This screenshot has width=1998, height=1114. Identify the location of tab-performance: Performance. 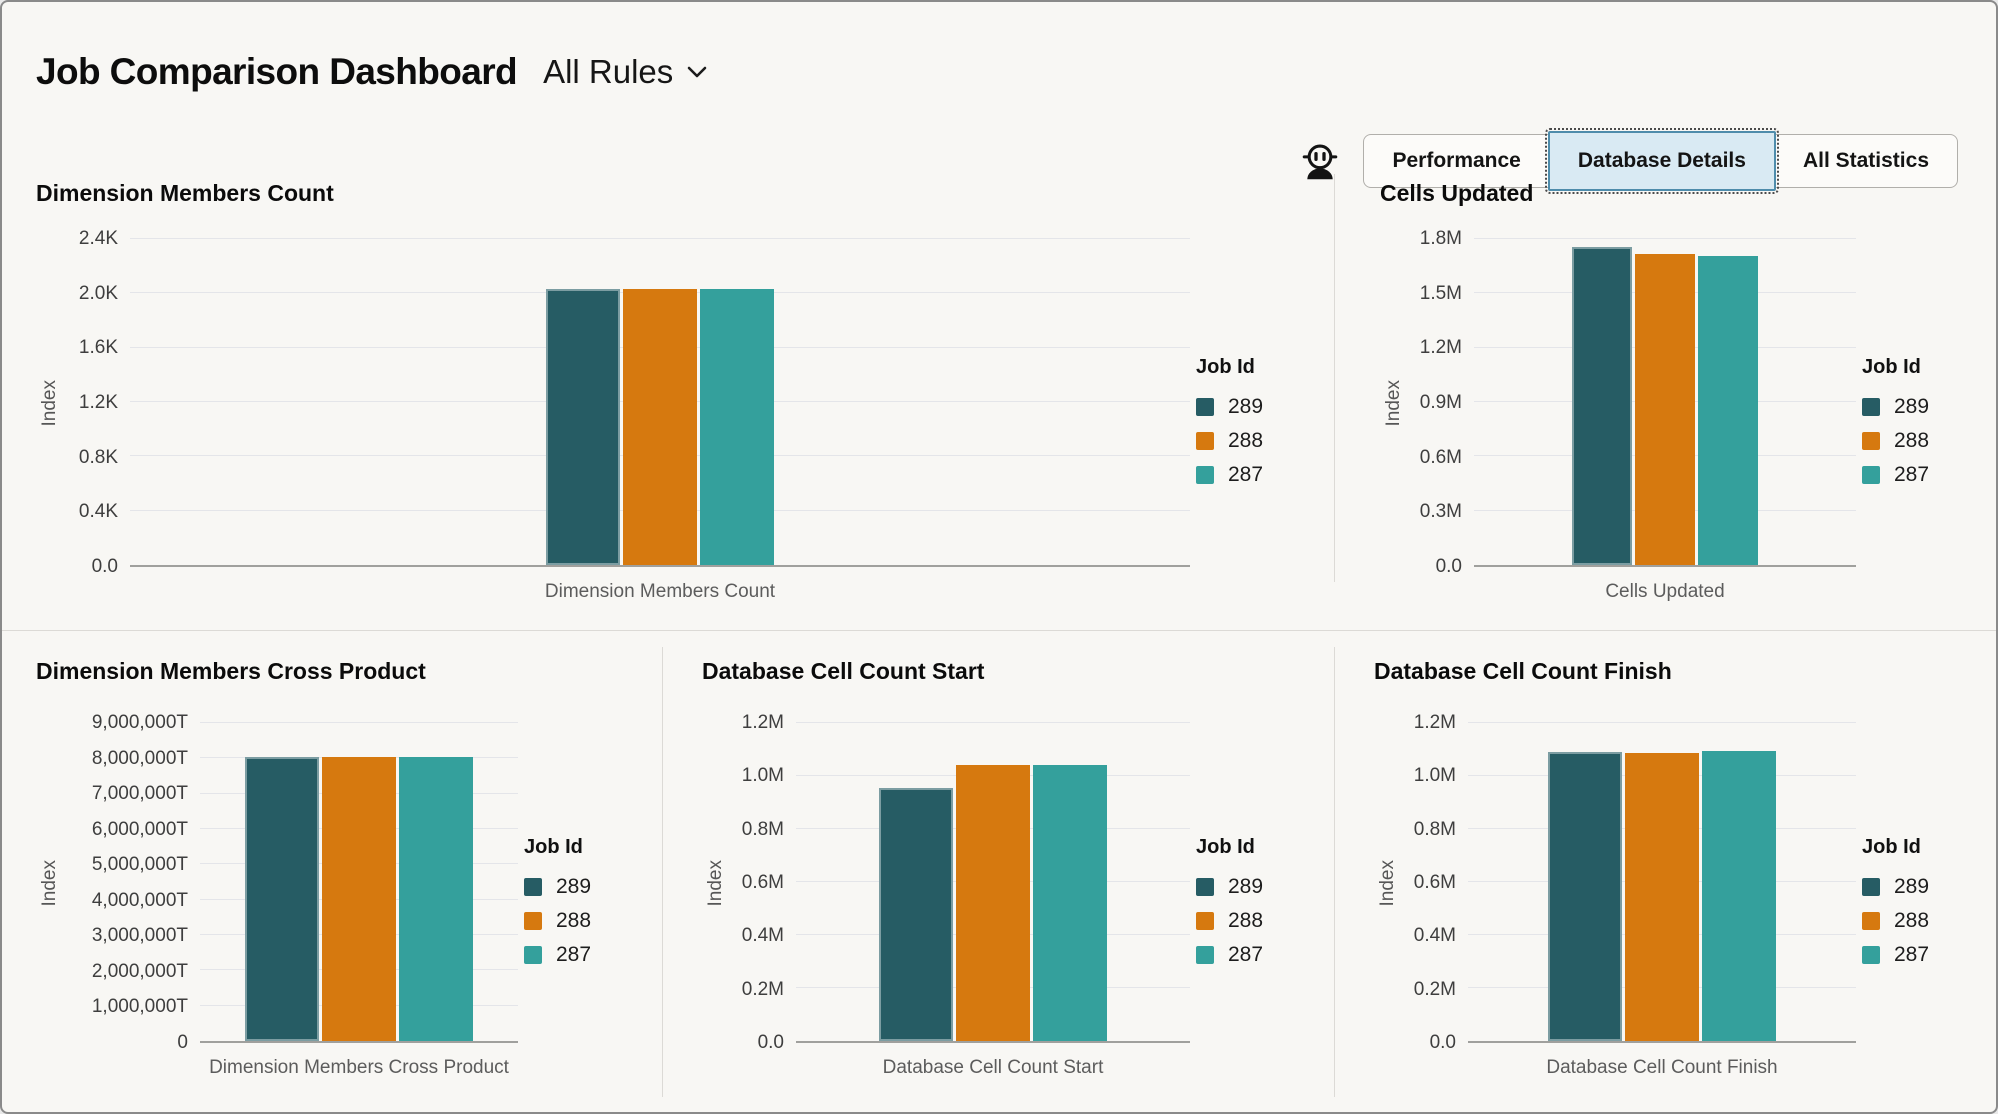
(1456, 161).